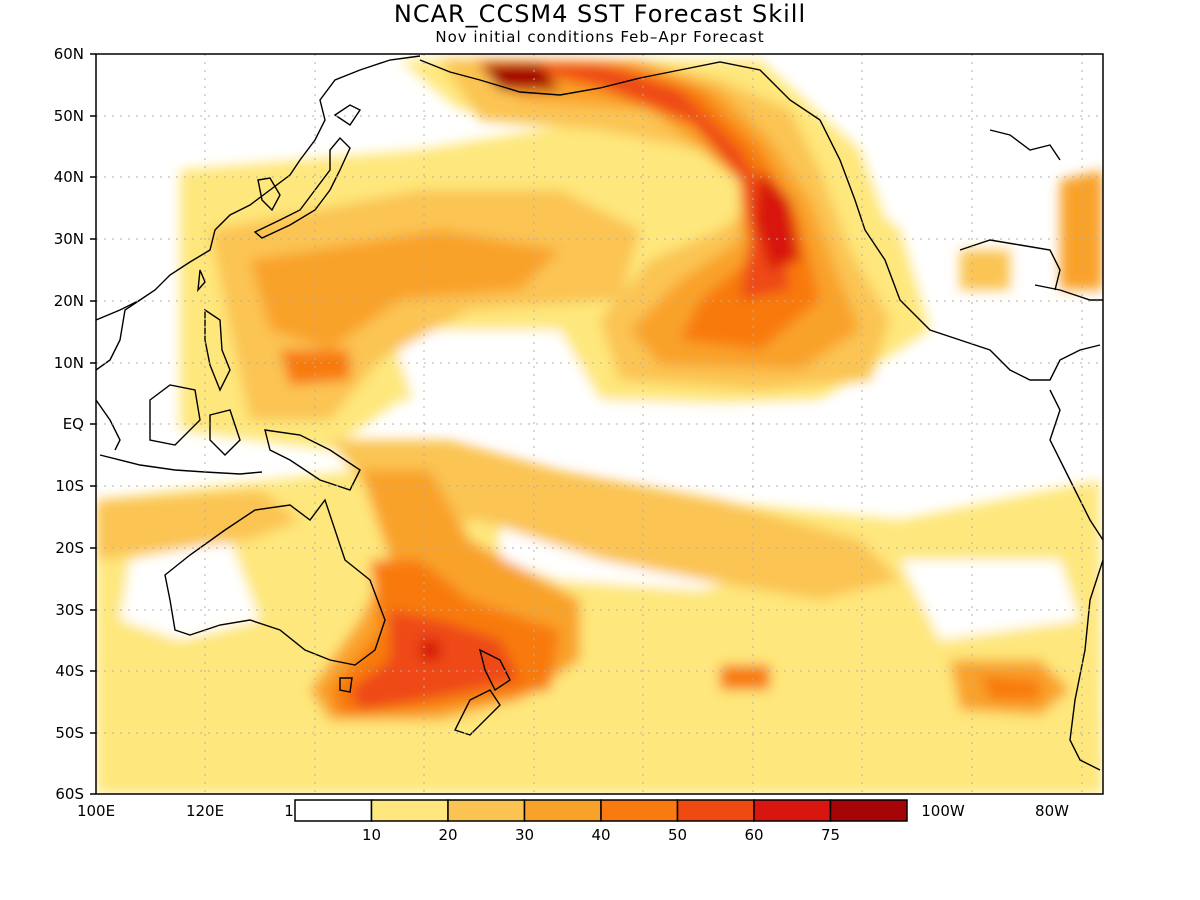 This screenshot has height=900, width=1200. What do you see at coordinates (96, 811) in the screenshot?
I see `lon-label: 100E` at bounding box center [96, 811].